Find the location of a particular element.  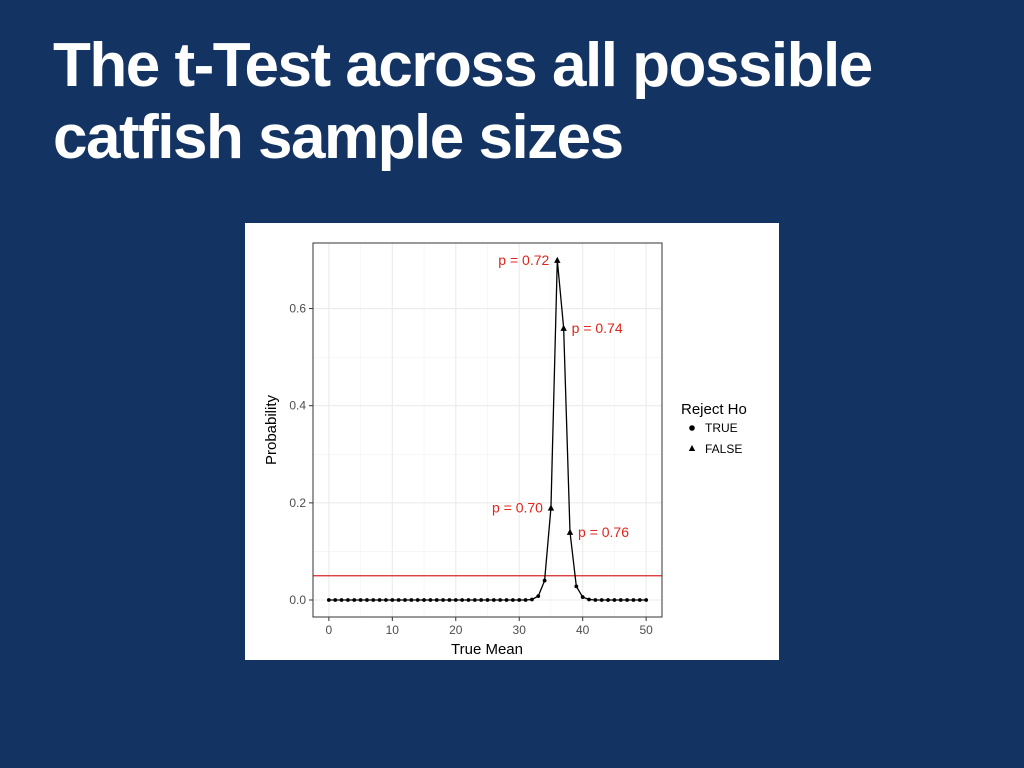

p-value-annotation: p = 0.70 is located at coordinates (517, 508).